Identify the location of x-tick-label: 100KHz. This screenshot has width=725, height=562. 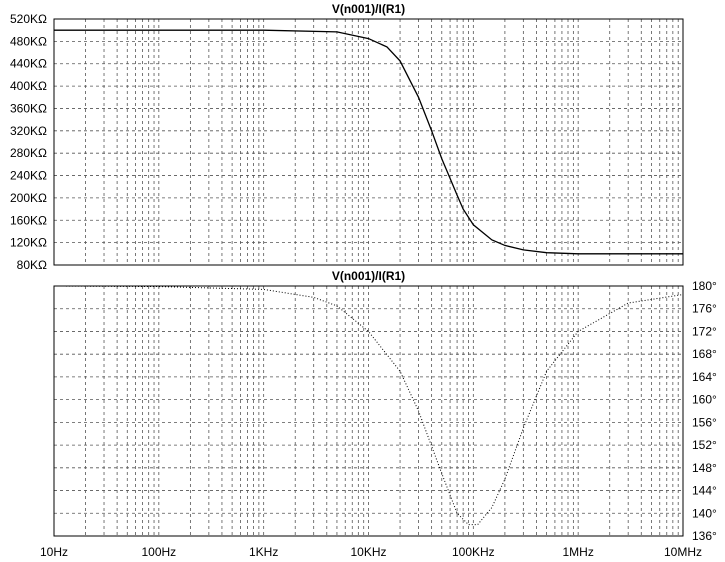
(473, 552).